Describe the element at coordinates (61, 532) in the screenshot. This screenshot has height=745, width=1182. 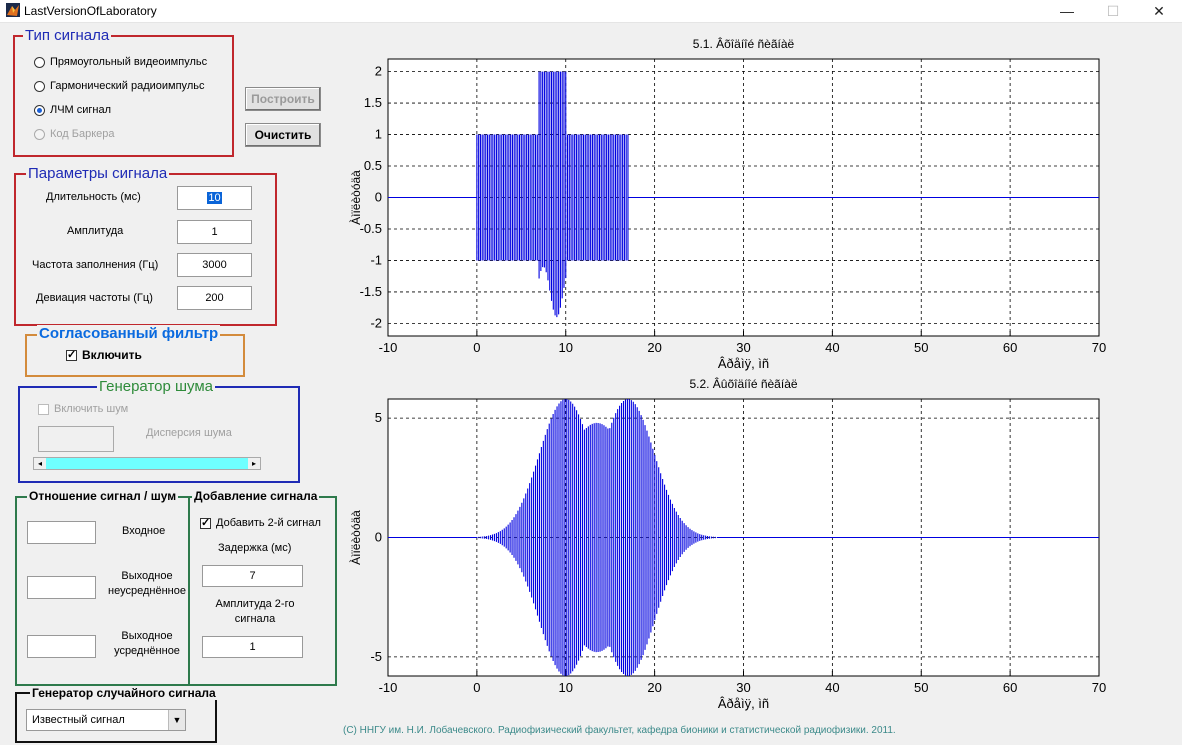
I see `snr-input-field` at that location.